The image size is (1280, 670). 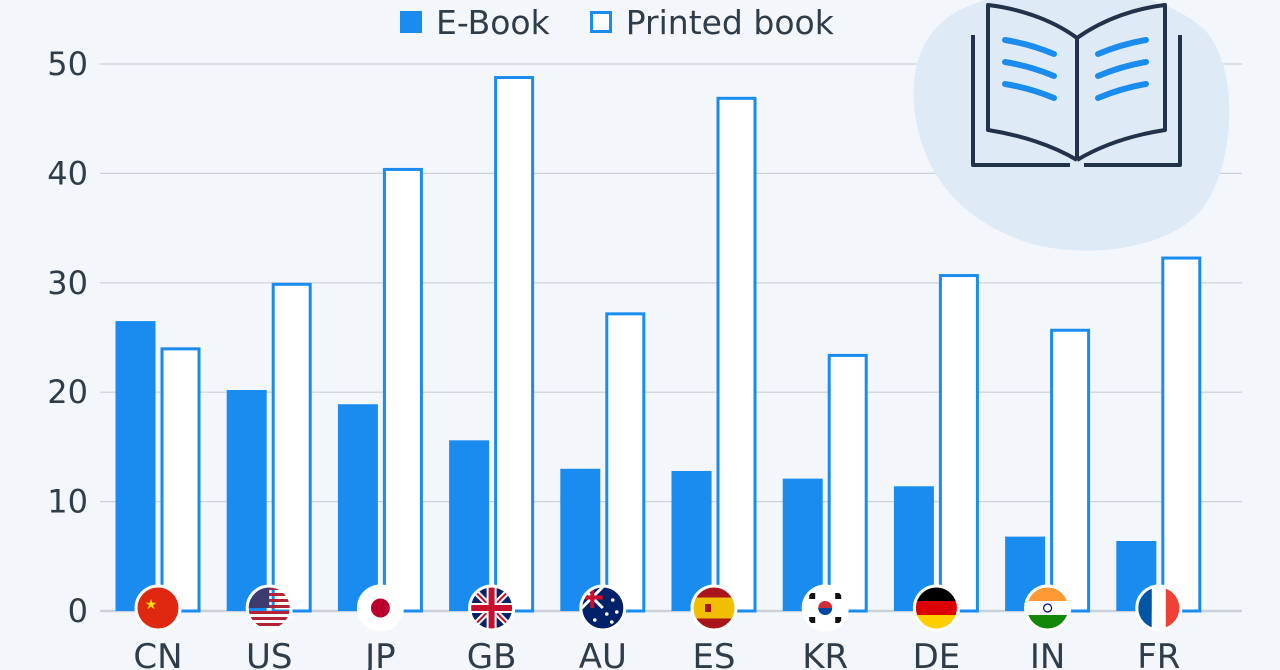 I want to click on icon-cover, so click(x=1076, y=101).